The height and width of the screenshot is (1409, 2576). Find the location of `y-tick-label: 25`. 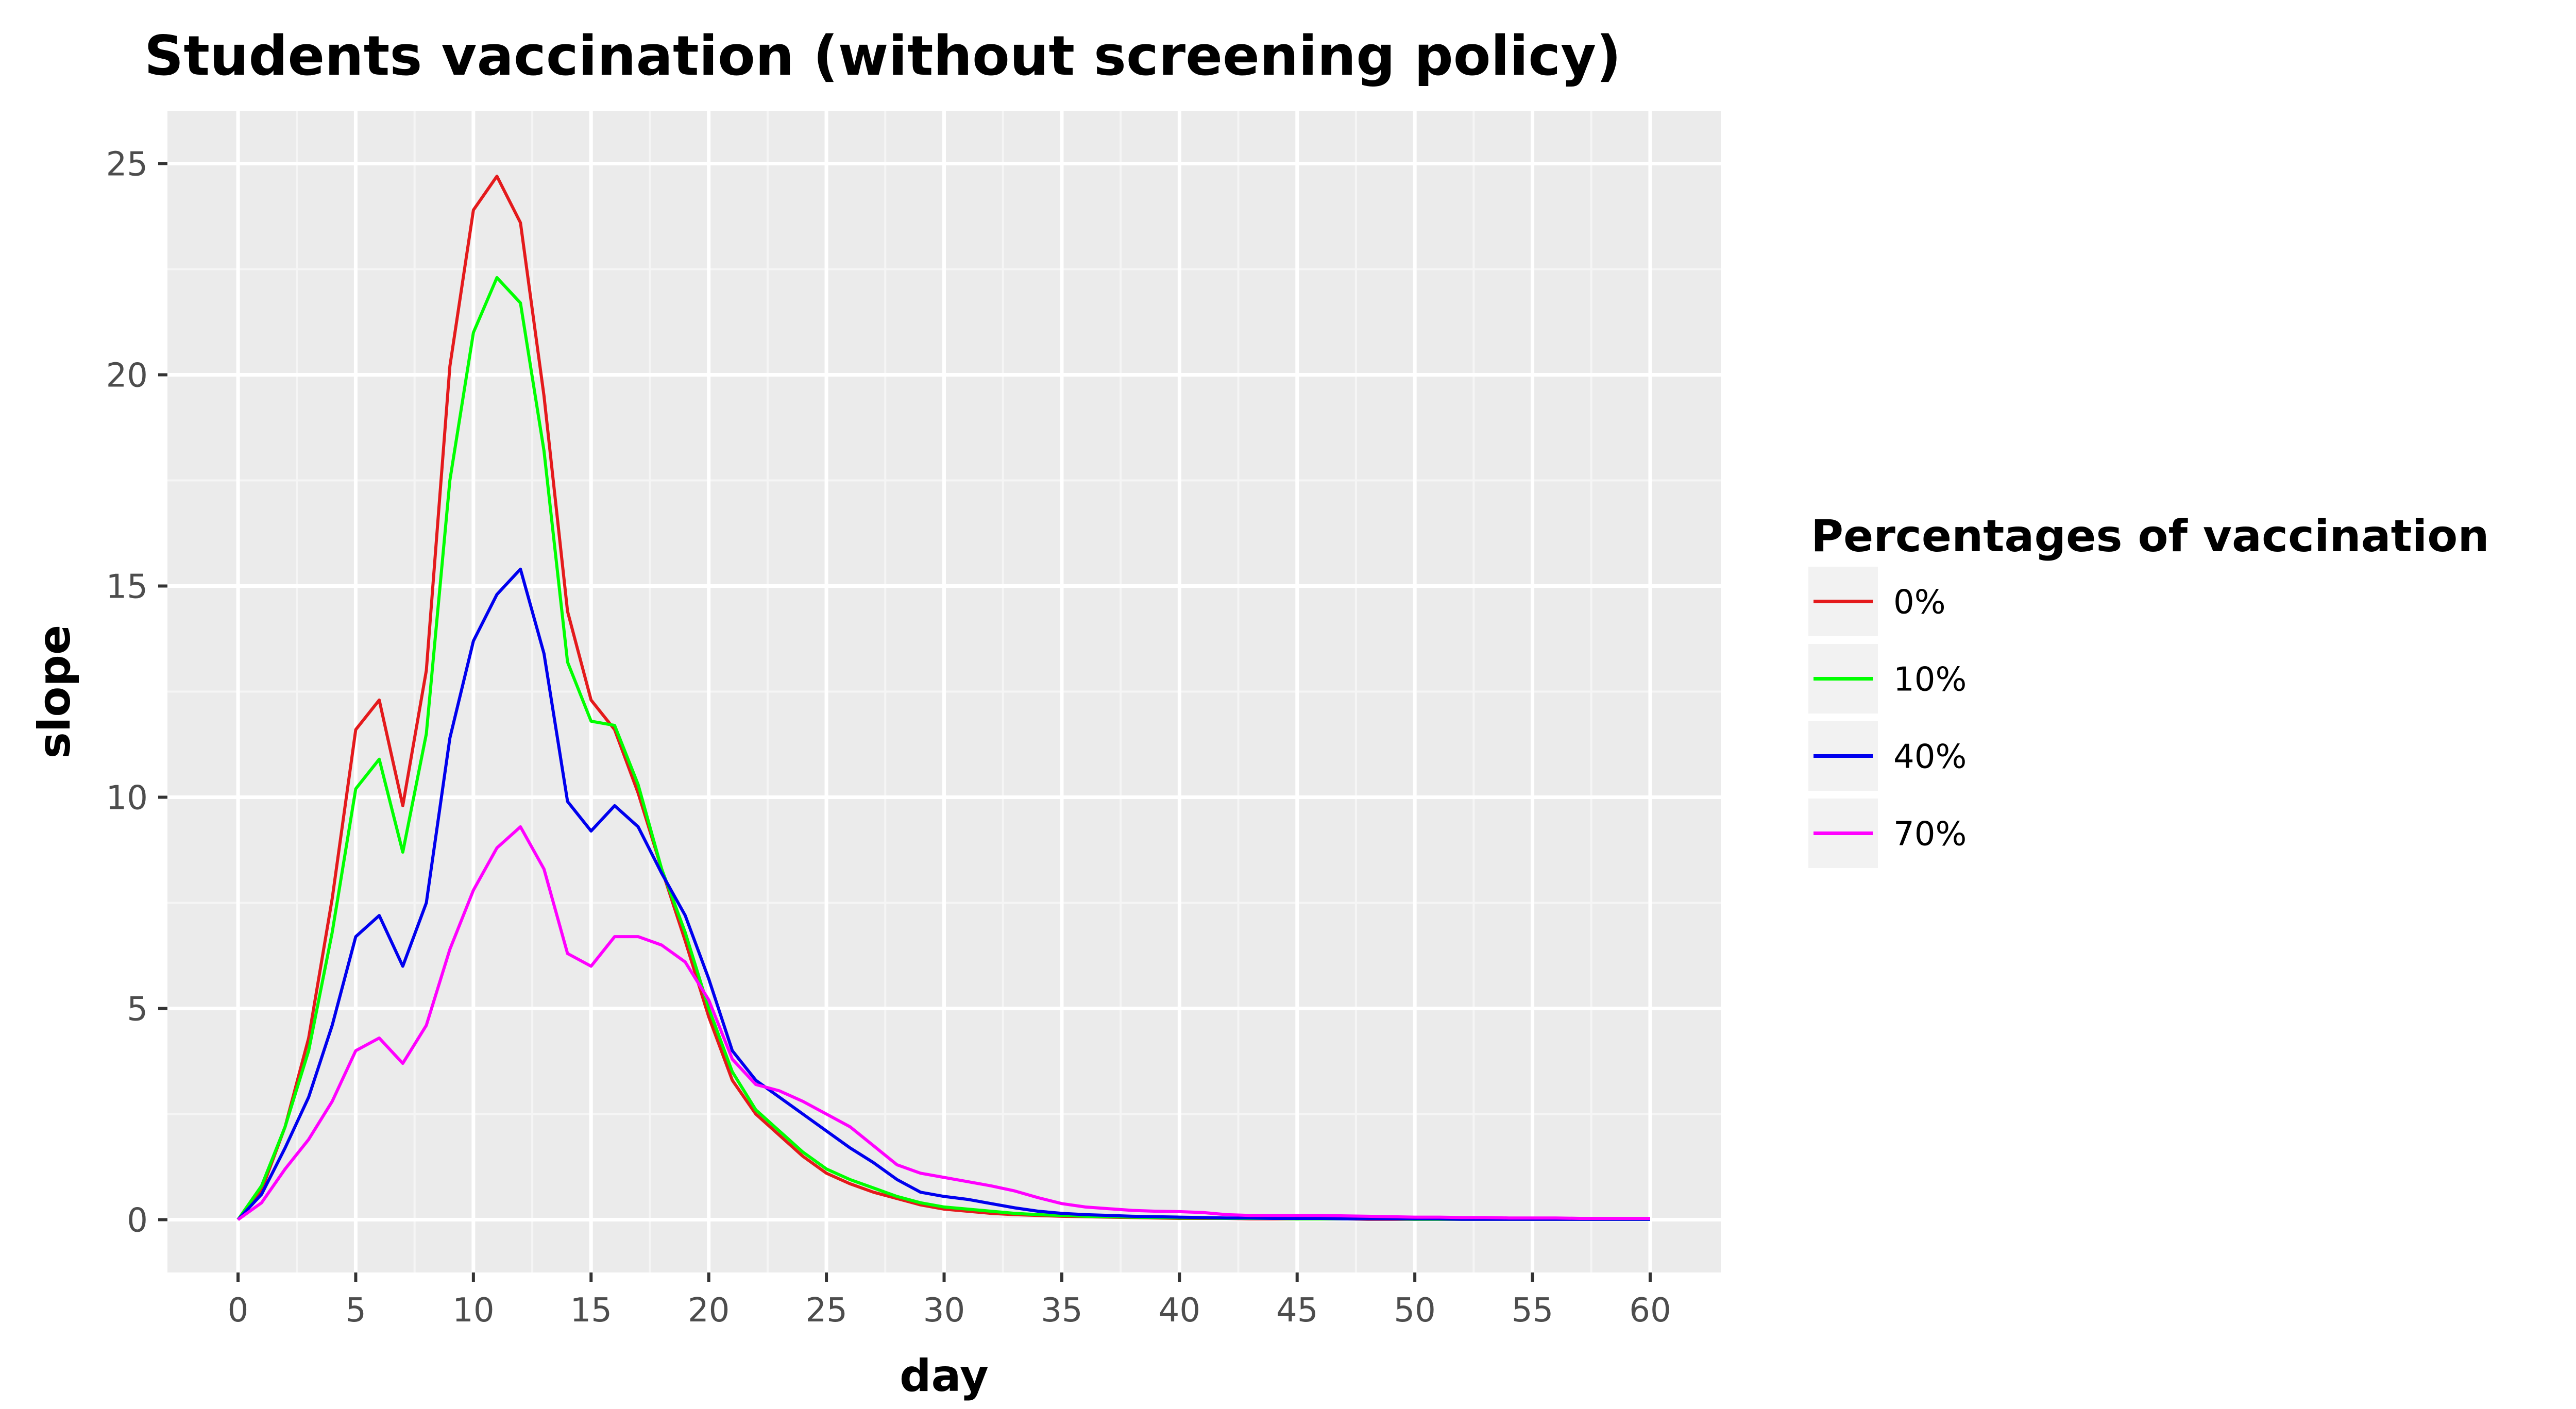

y-tick-label: 25 is located at coordinates (127, 165).